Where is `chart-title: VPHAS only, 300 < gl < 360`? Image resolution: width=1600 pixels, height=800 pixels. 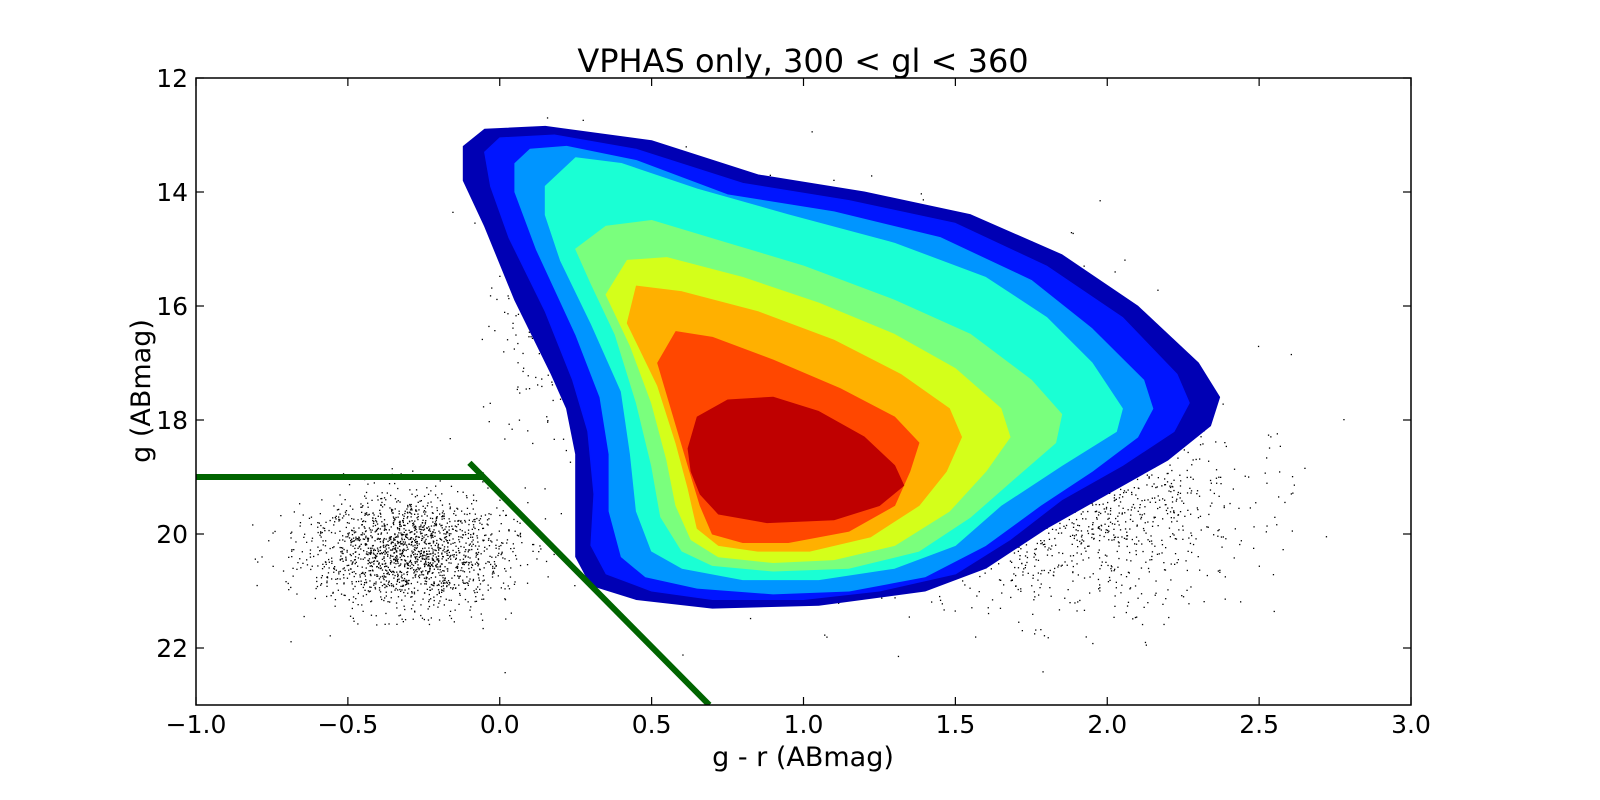
chart-title: VPHAS only, 300 < gl < 360 is located at coordinates (802, 61).